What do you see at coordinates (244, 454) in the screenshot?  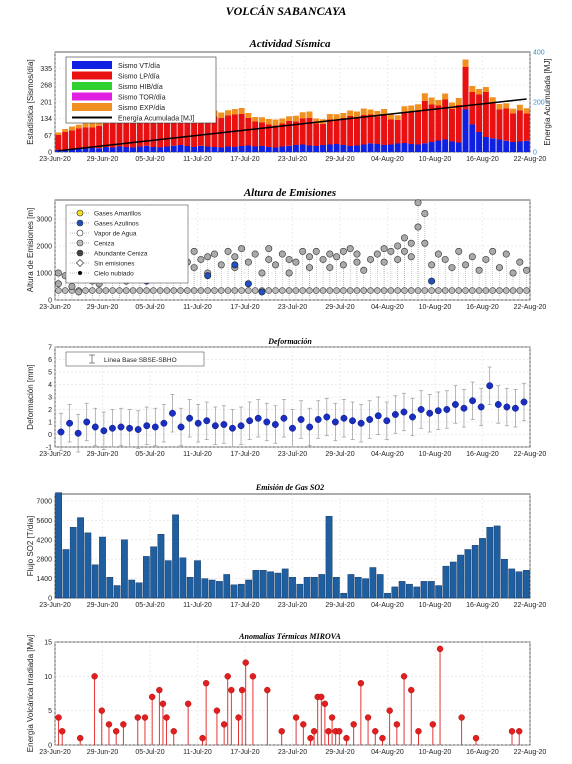 I see `x-tick-label: 17-Jul-20` at bounding box center [244, 454].